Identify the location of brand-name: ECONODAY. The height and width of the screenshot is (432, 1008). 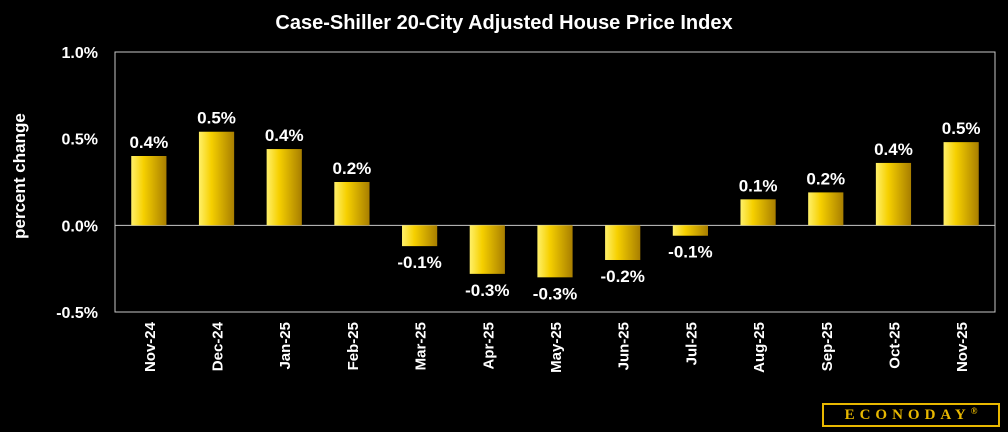
(907, 414).